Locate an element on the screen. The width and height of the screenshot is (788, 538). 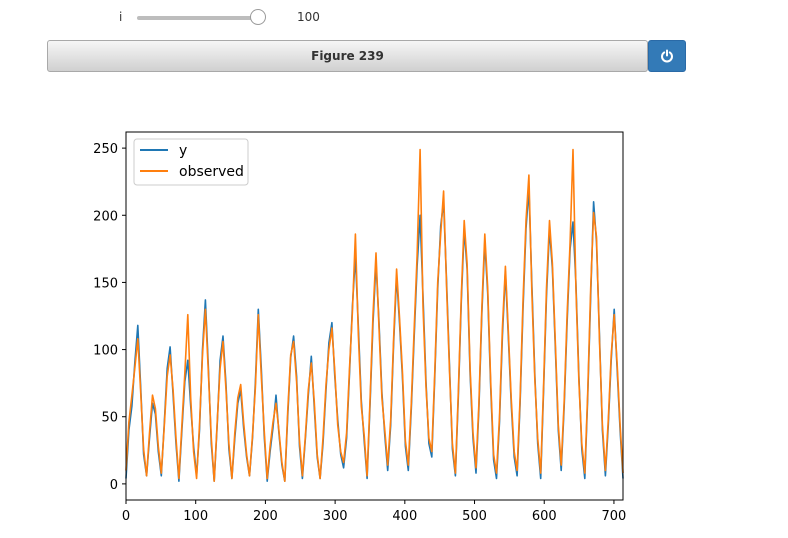
x-axis: 0 100 200 300 400 500 600 700 is located at coordinates (374, 512).